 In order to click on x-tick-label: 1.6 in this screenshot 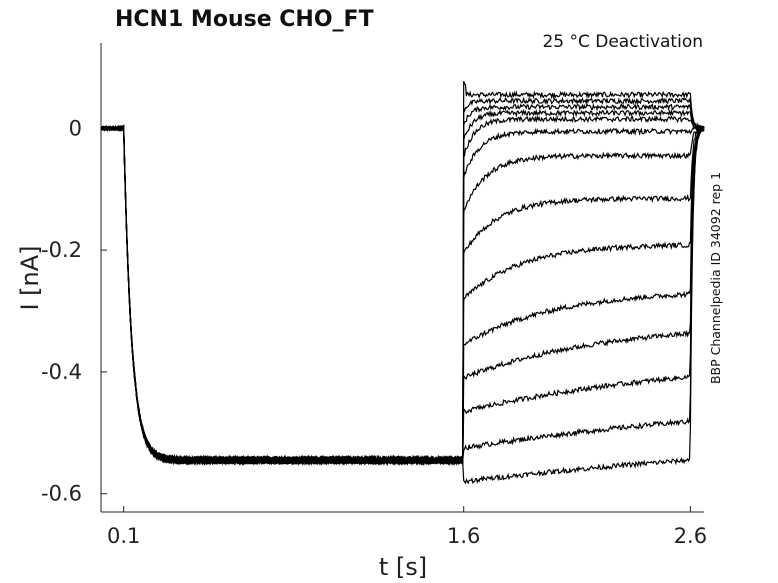, I will do `click(463, 536)`.